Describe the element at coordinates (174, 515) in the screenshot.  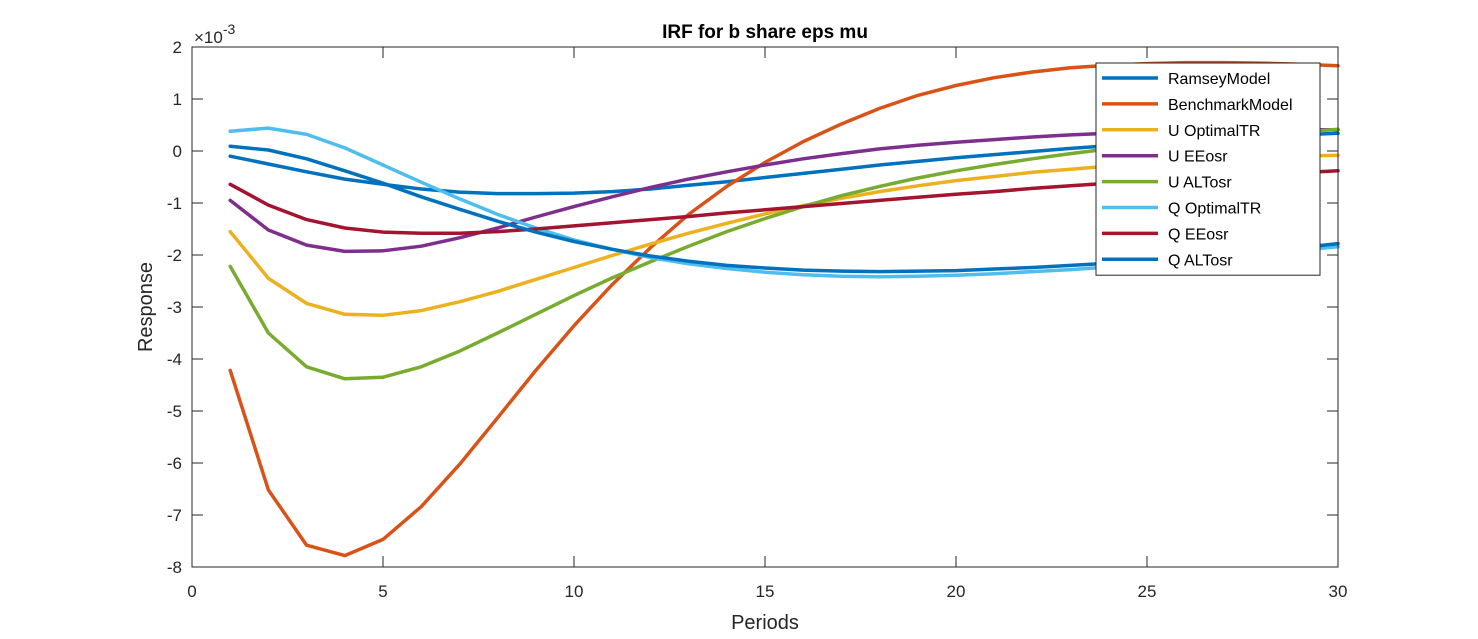
I see `y-tick-label: -7` at that location.